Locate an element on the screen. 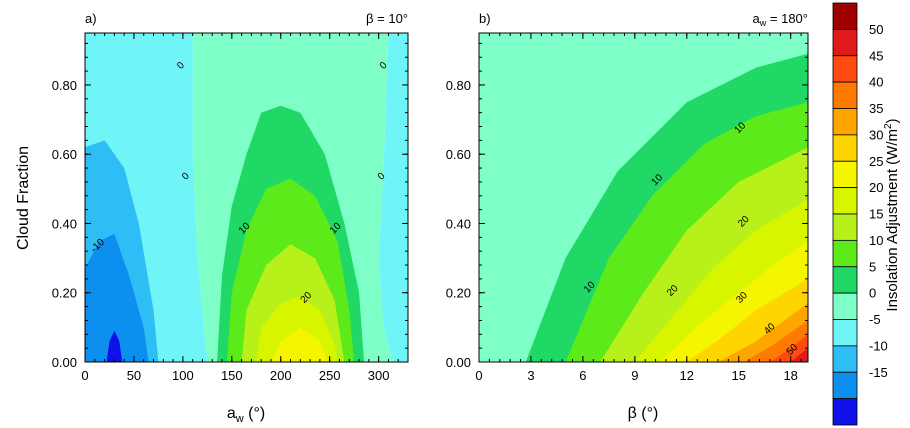 The width and height of the screenshot is (910, 428). annotation-b: aw = 180° is located at coordinates (780, 19).